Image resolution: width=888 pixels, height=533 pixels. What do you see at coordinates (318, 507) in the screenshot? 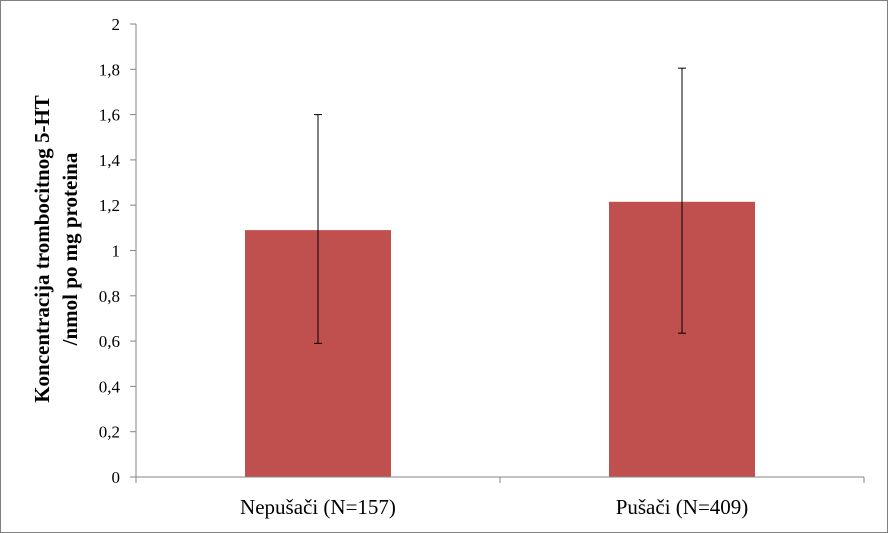
I see `category-label: Nepušači (N=157)` at bounding box center [318, 507].